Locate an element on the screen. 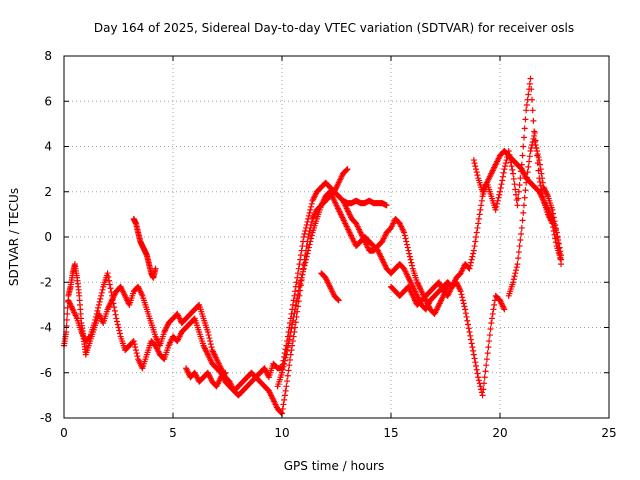  y-tick-label: -6 is located at coordinates (46, 373).